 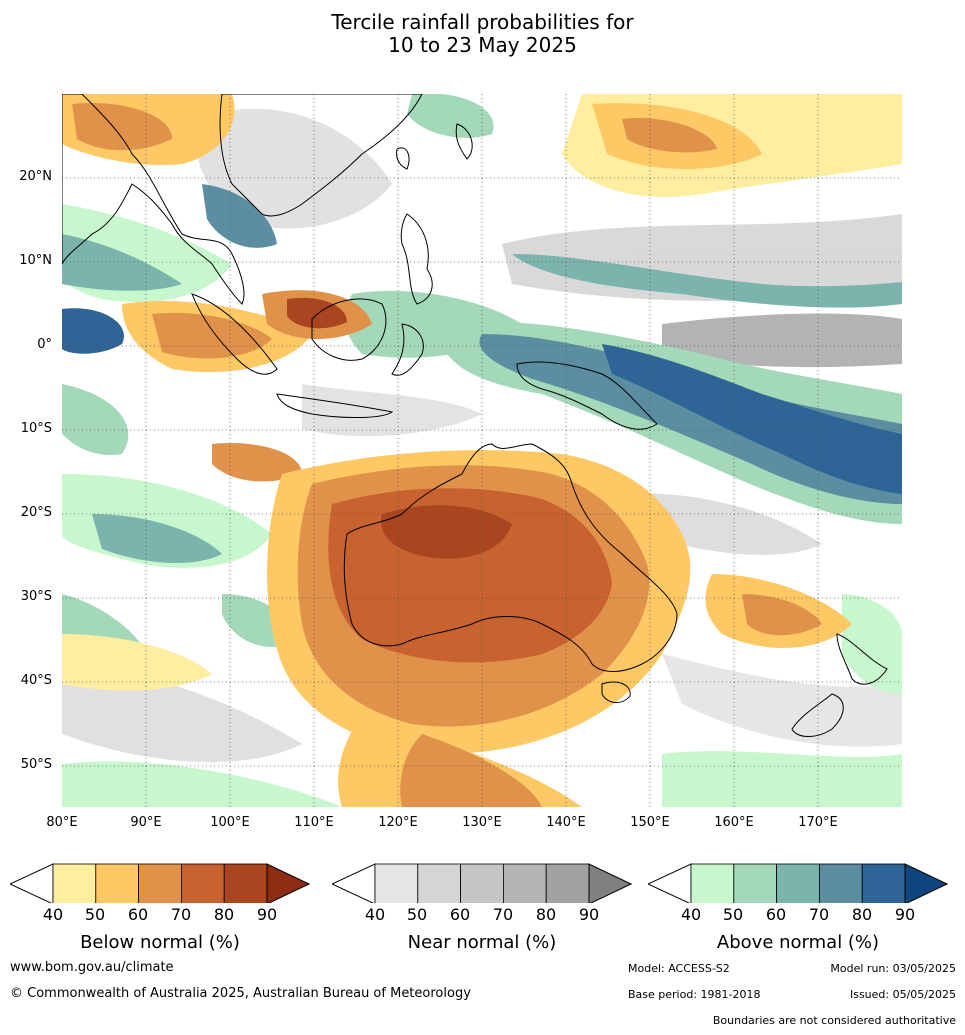 What do you see at coordinates (224, 914) in the screenshot?
I see `below-tick: 80` at bounding box center [224, 914].